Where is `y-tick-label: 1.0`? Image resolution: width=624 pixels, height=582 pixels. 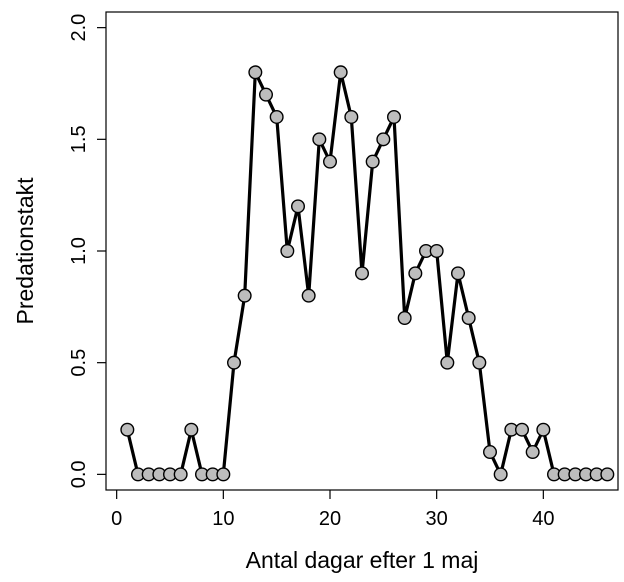
y-tick-label: 1.0 is located at coordinates (79, 251).